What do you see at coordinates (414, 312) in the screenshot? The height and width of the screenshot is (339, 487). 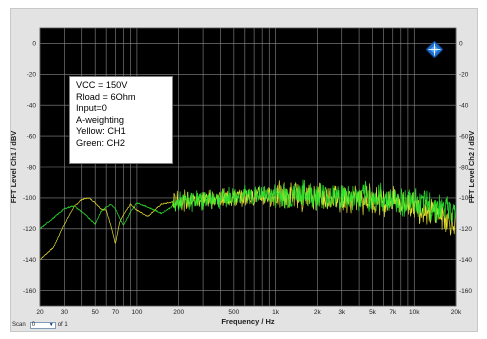 I see `x-tick-label: 10k` at bounding box center [414, 312].